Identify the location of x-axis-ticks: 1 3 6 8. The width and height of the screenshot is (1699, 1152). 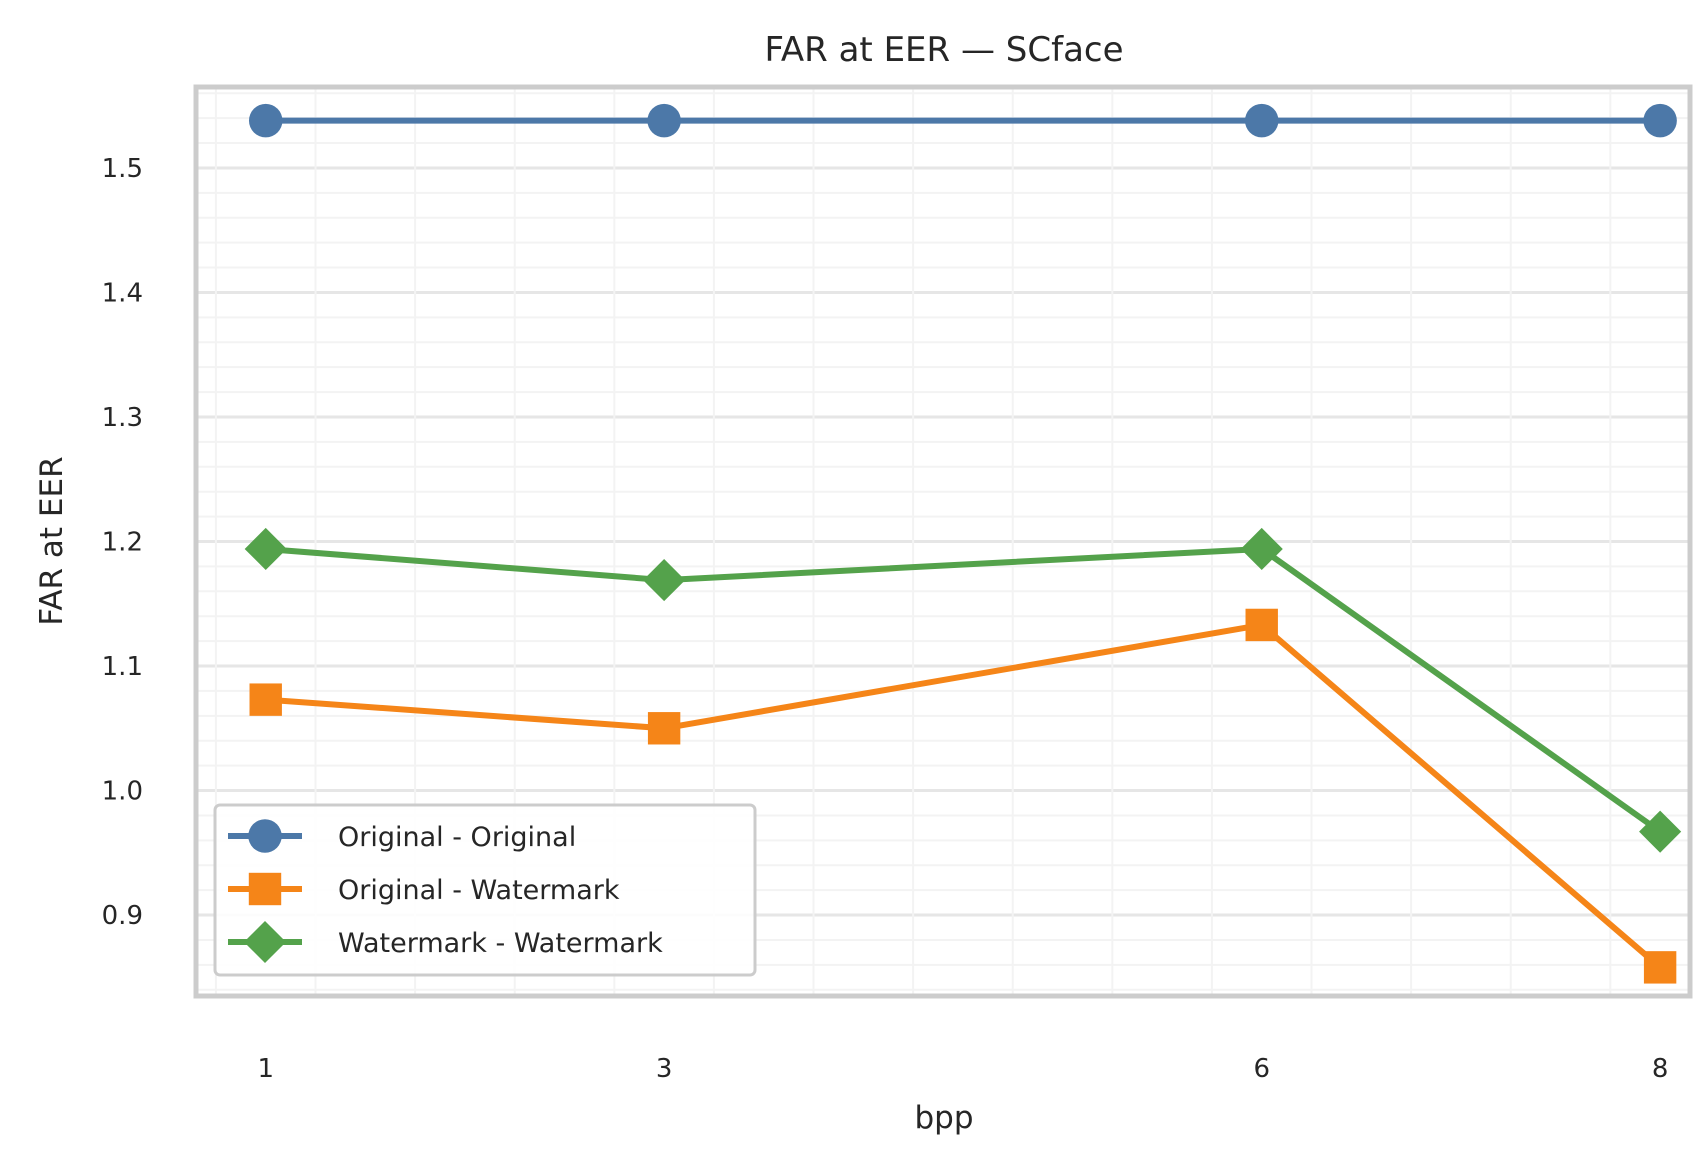
(962, 1069).